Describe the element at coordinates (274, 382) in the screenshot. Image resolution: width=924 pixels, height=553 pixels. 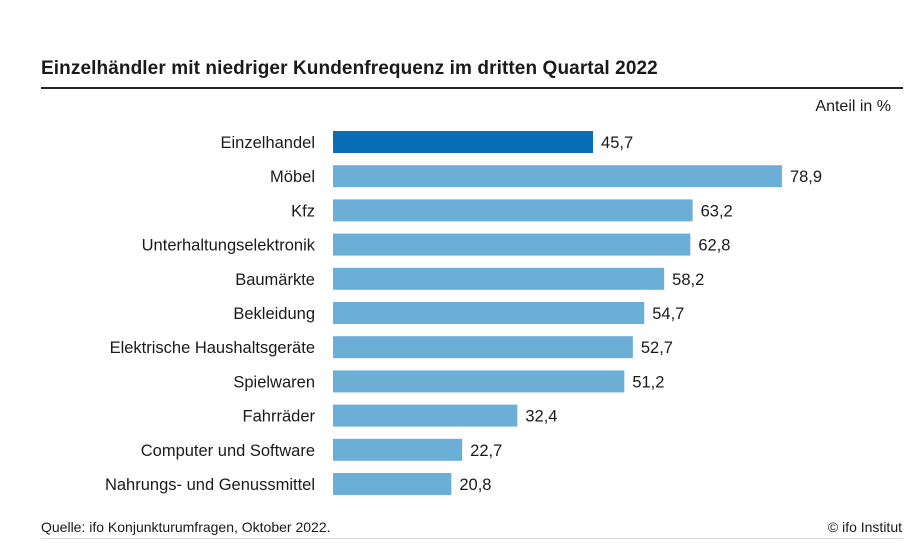
I see `category-label: Spielwaren` at that location.